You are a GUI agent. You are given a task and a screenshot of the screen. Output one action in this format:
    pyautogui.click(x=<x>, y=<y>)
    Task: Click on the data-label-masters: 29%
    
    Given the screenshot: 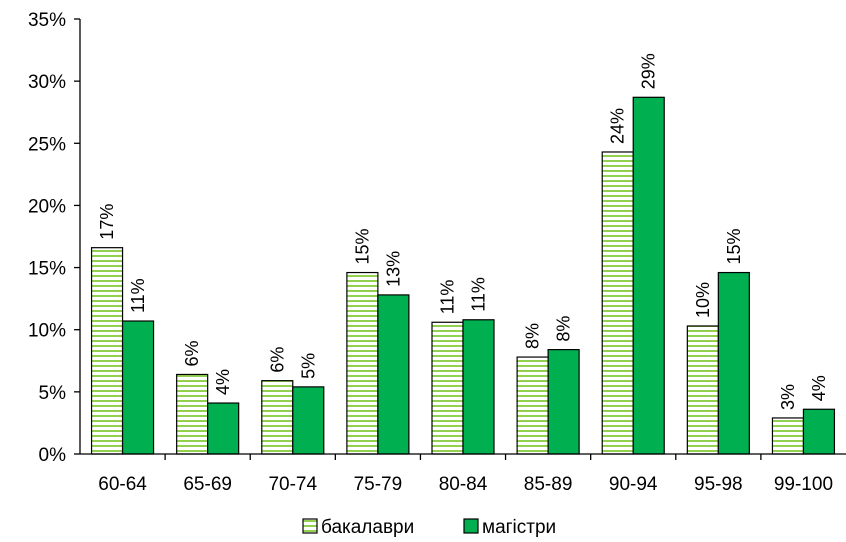 What is the action you would take?
    pyautogui.click(x=649, y=71)
    